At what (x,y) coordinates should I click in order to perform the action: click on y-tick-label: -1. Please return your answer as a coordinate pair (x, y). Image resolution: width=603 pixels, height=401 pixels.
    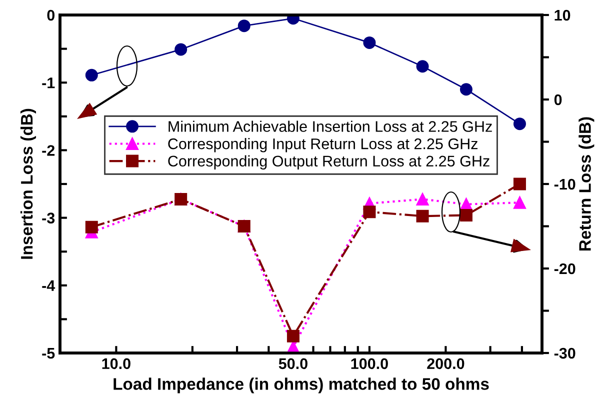
    Looking at the image, I should click on (48, 83).